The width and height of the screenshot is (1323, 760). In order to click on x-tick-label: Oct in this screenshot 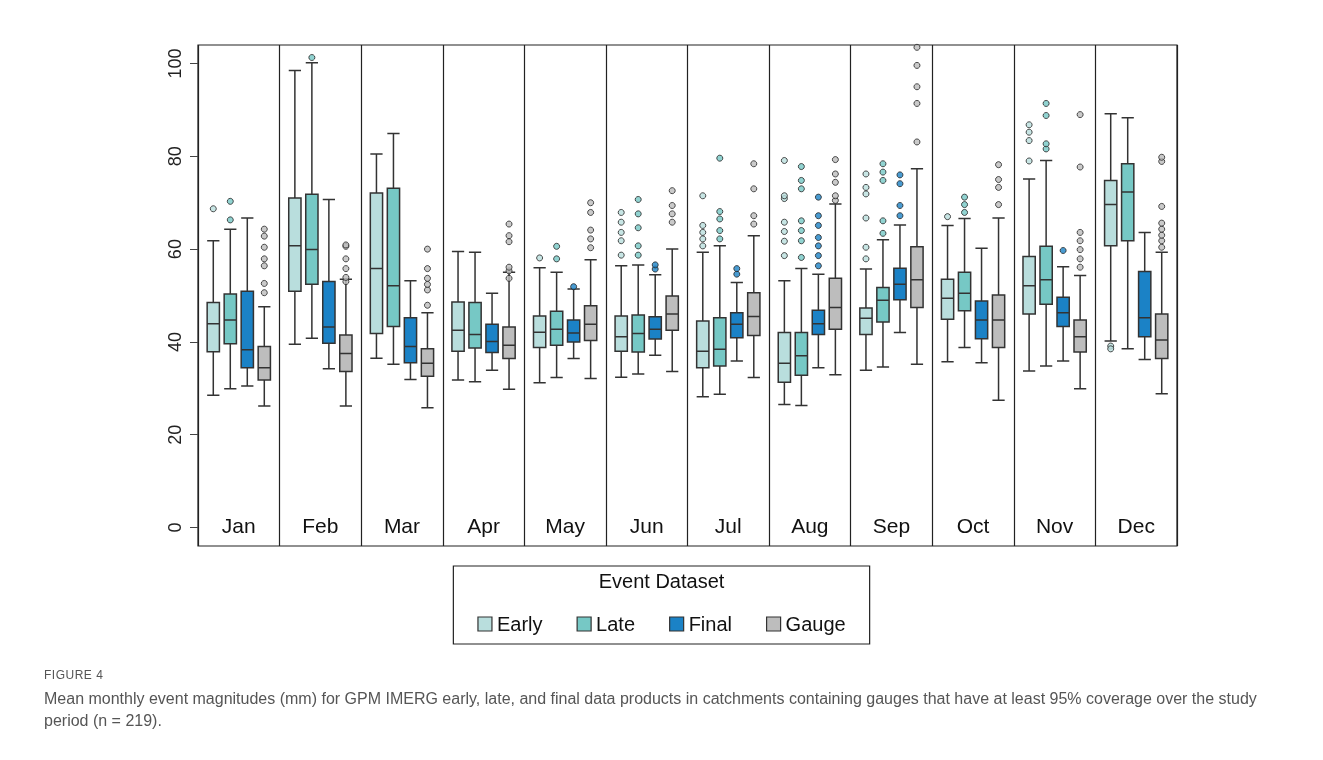, I will do `click(973, 525)`.